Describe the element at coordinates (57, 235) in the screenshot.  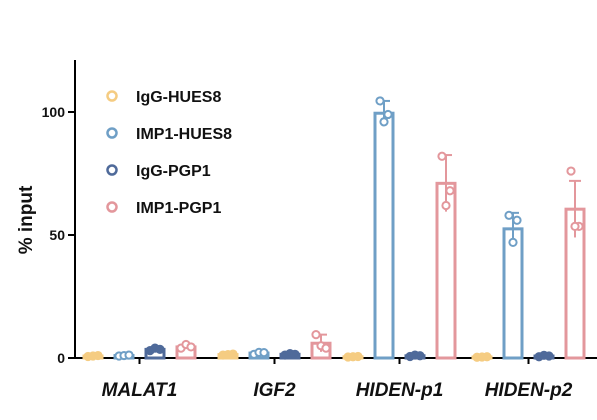
I see `y-tick-label: 50` at that location.